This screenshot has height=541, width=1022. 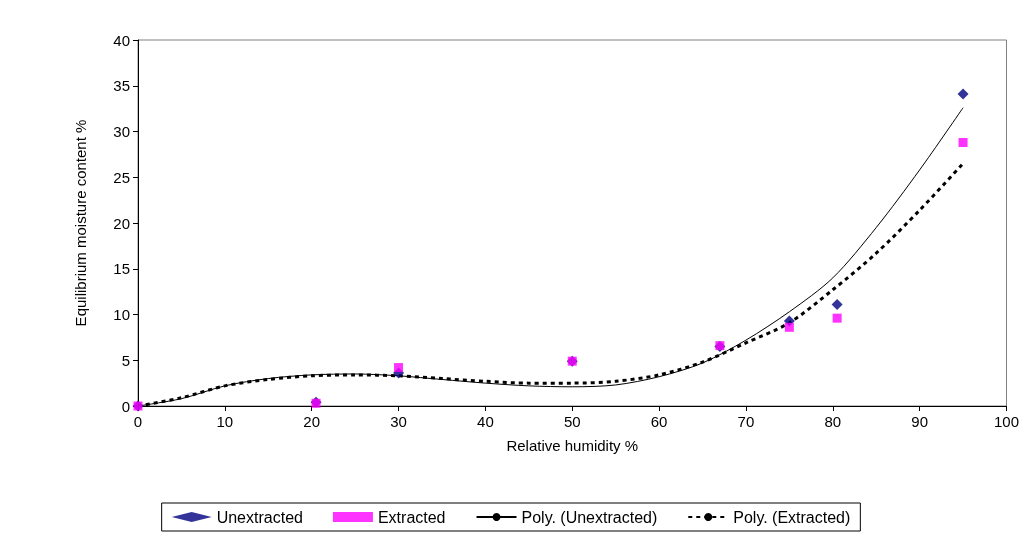 I want to click on y-tick-label: 15, so click(x=121, y=269).